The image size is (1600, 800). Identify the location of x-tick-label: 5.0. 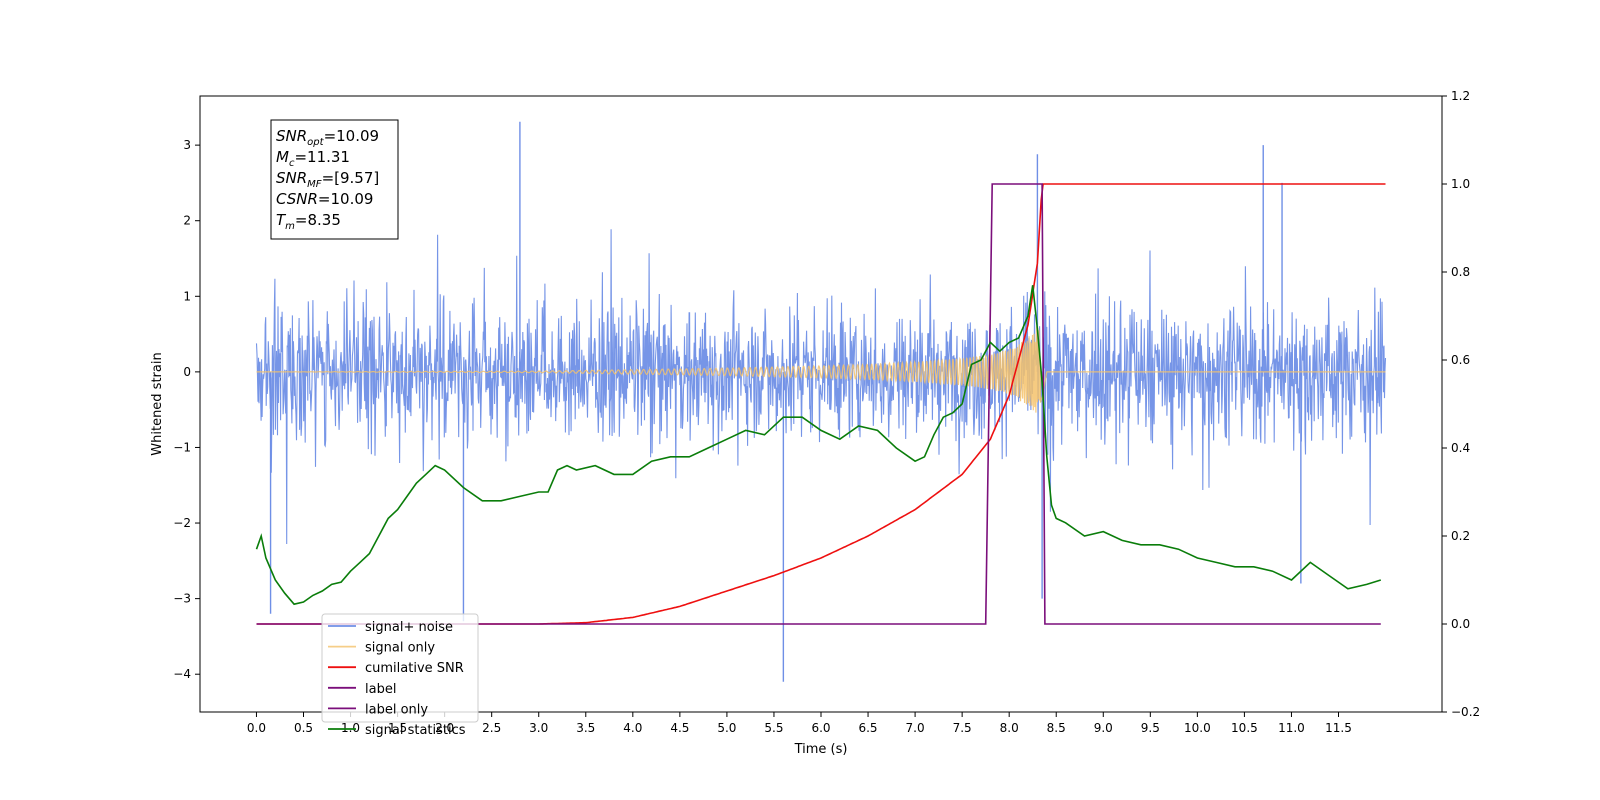
(726, 728).